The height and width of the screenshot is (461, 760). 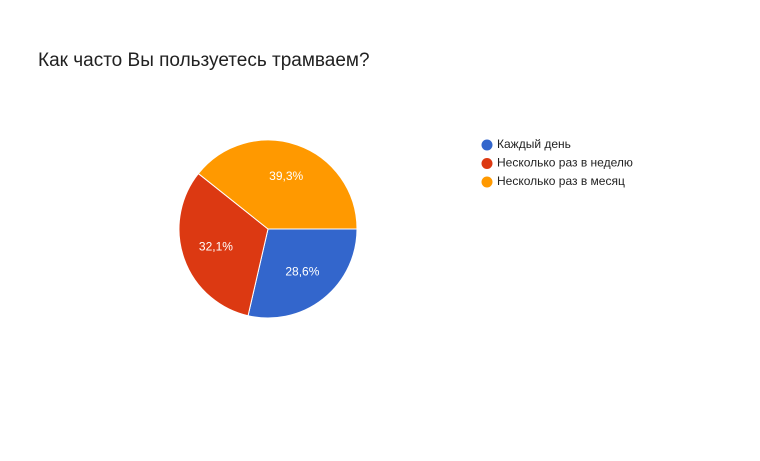 I want to click on slice-label: 28,6%, so click(x=302, y=271).